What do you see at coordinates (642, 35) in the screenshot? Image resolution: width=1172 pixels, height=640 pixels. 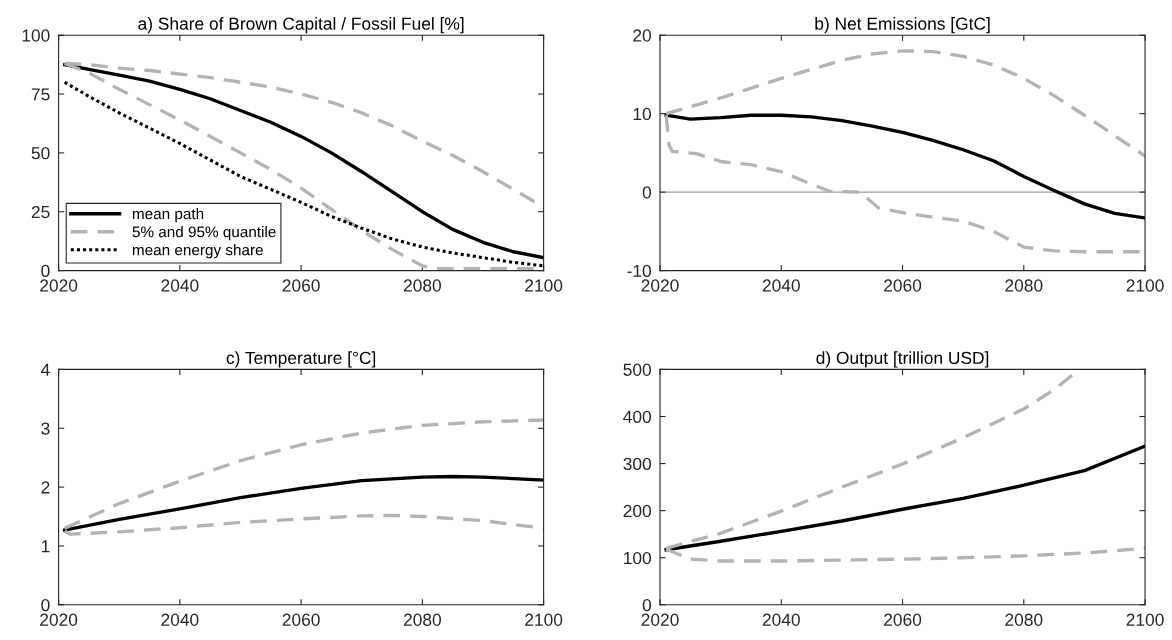 I see `y-tick-label: 20` at bounding box center [642, 35].